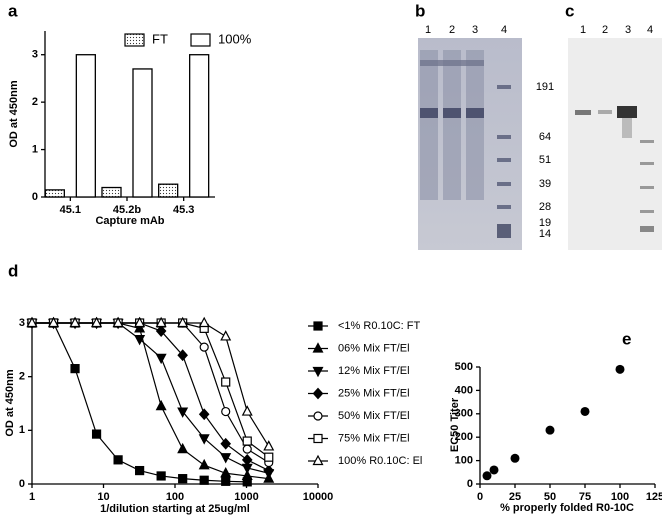 The width and height of the screenshot is (662, 517). What do you see at coordinates (374, 393) in the screenshot?
I see `legend-label: 25% Mix FT/El` at bounding box center [374, 393].